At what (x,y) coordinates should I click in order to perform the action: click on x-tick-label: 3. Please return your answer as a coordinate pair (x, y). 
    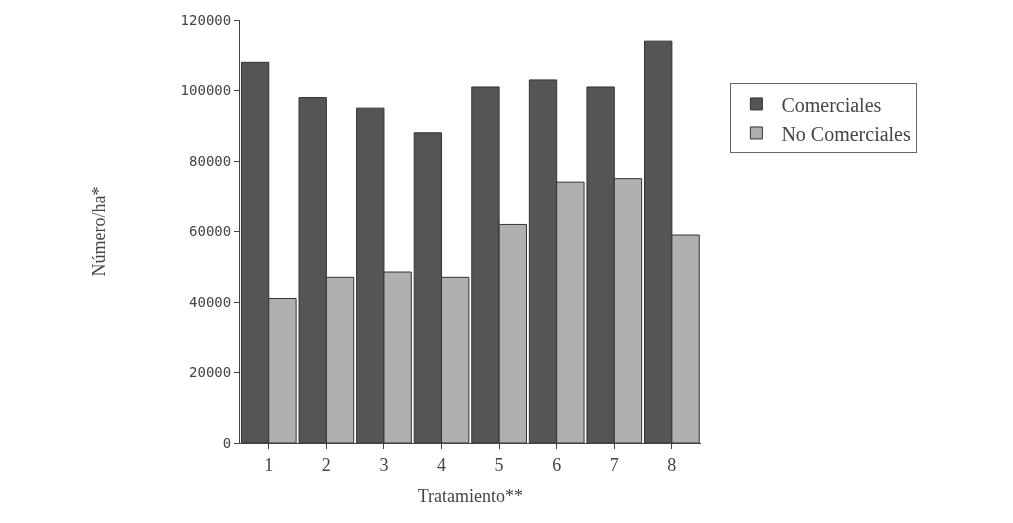
    Looking at the image, I should click on (384, 464).